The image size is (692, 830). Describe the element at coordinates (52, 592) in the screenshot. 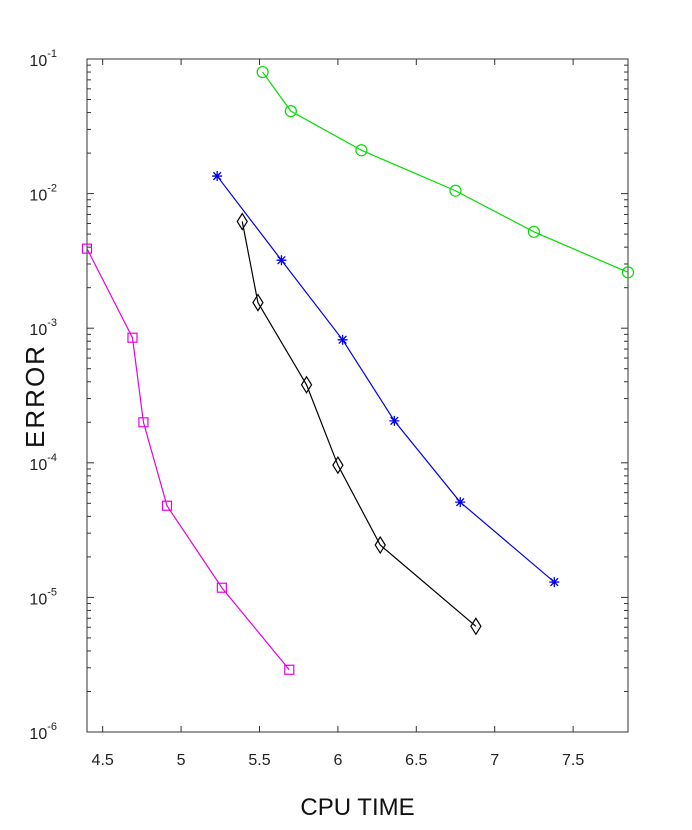

I see `y-tick-exponent: -5` at that location.